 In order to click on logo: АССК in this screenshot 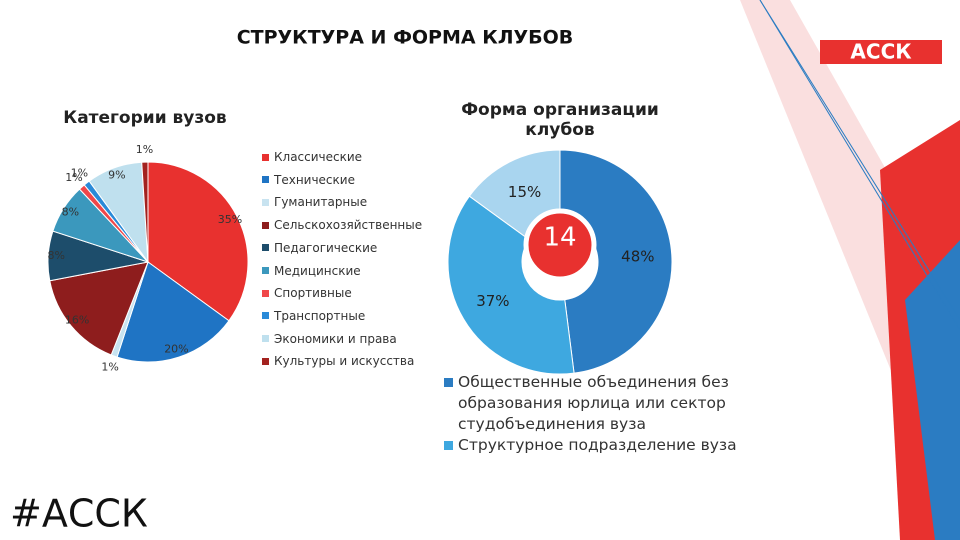, I will do `click(881, 52)`.